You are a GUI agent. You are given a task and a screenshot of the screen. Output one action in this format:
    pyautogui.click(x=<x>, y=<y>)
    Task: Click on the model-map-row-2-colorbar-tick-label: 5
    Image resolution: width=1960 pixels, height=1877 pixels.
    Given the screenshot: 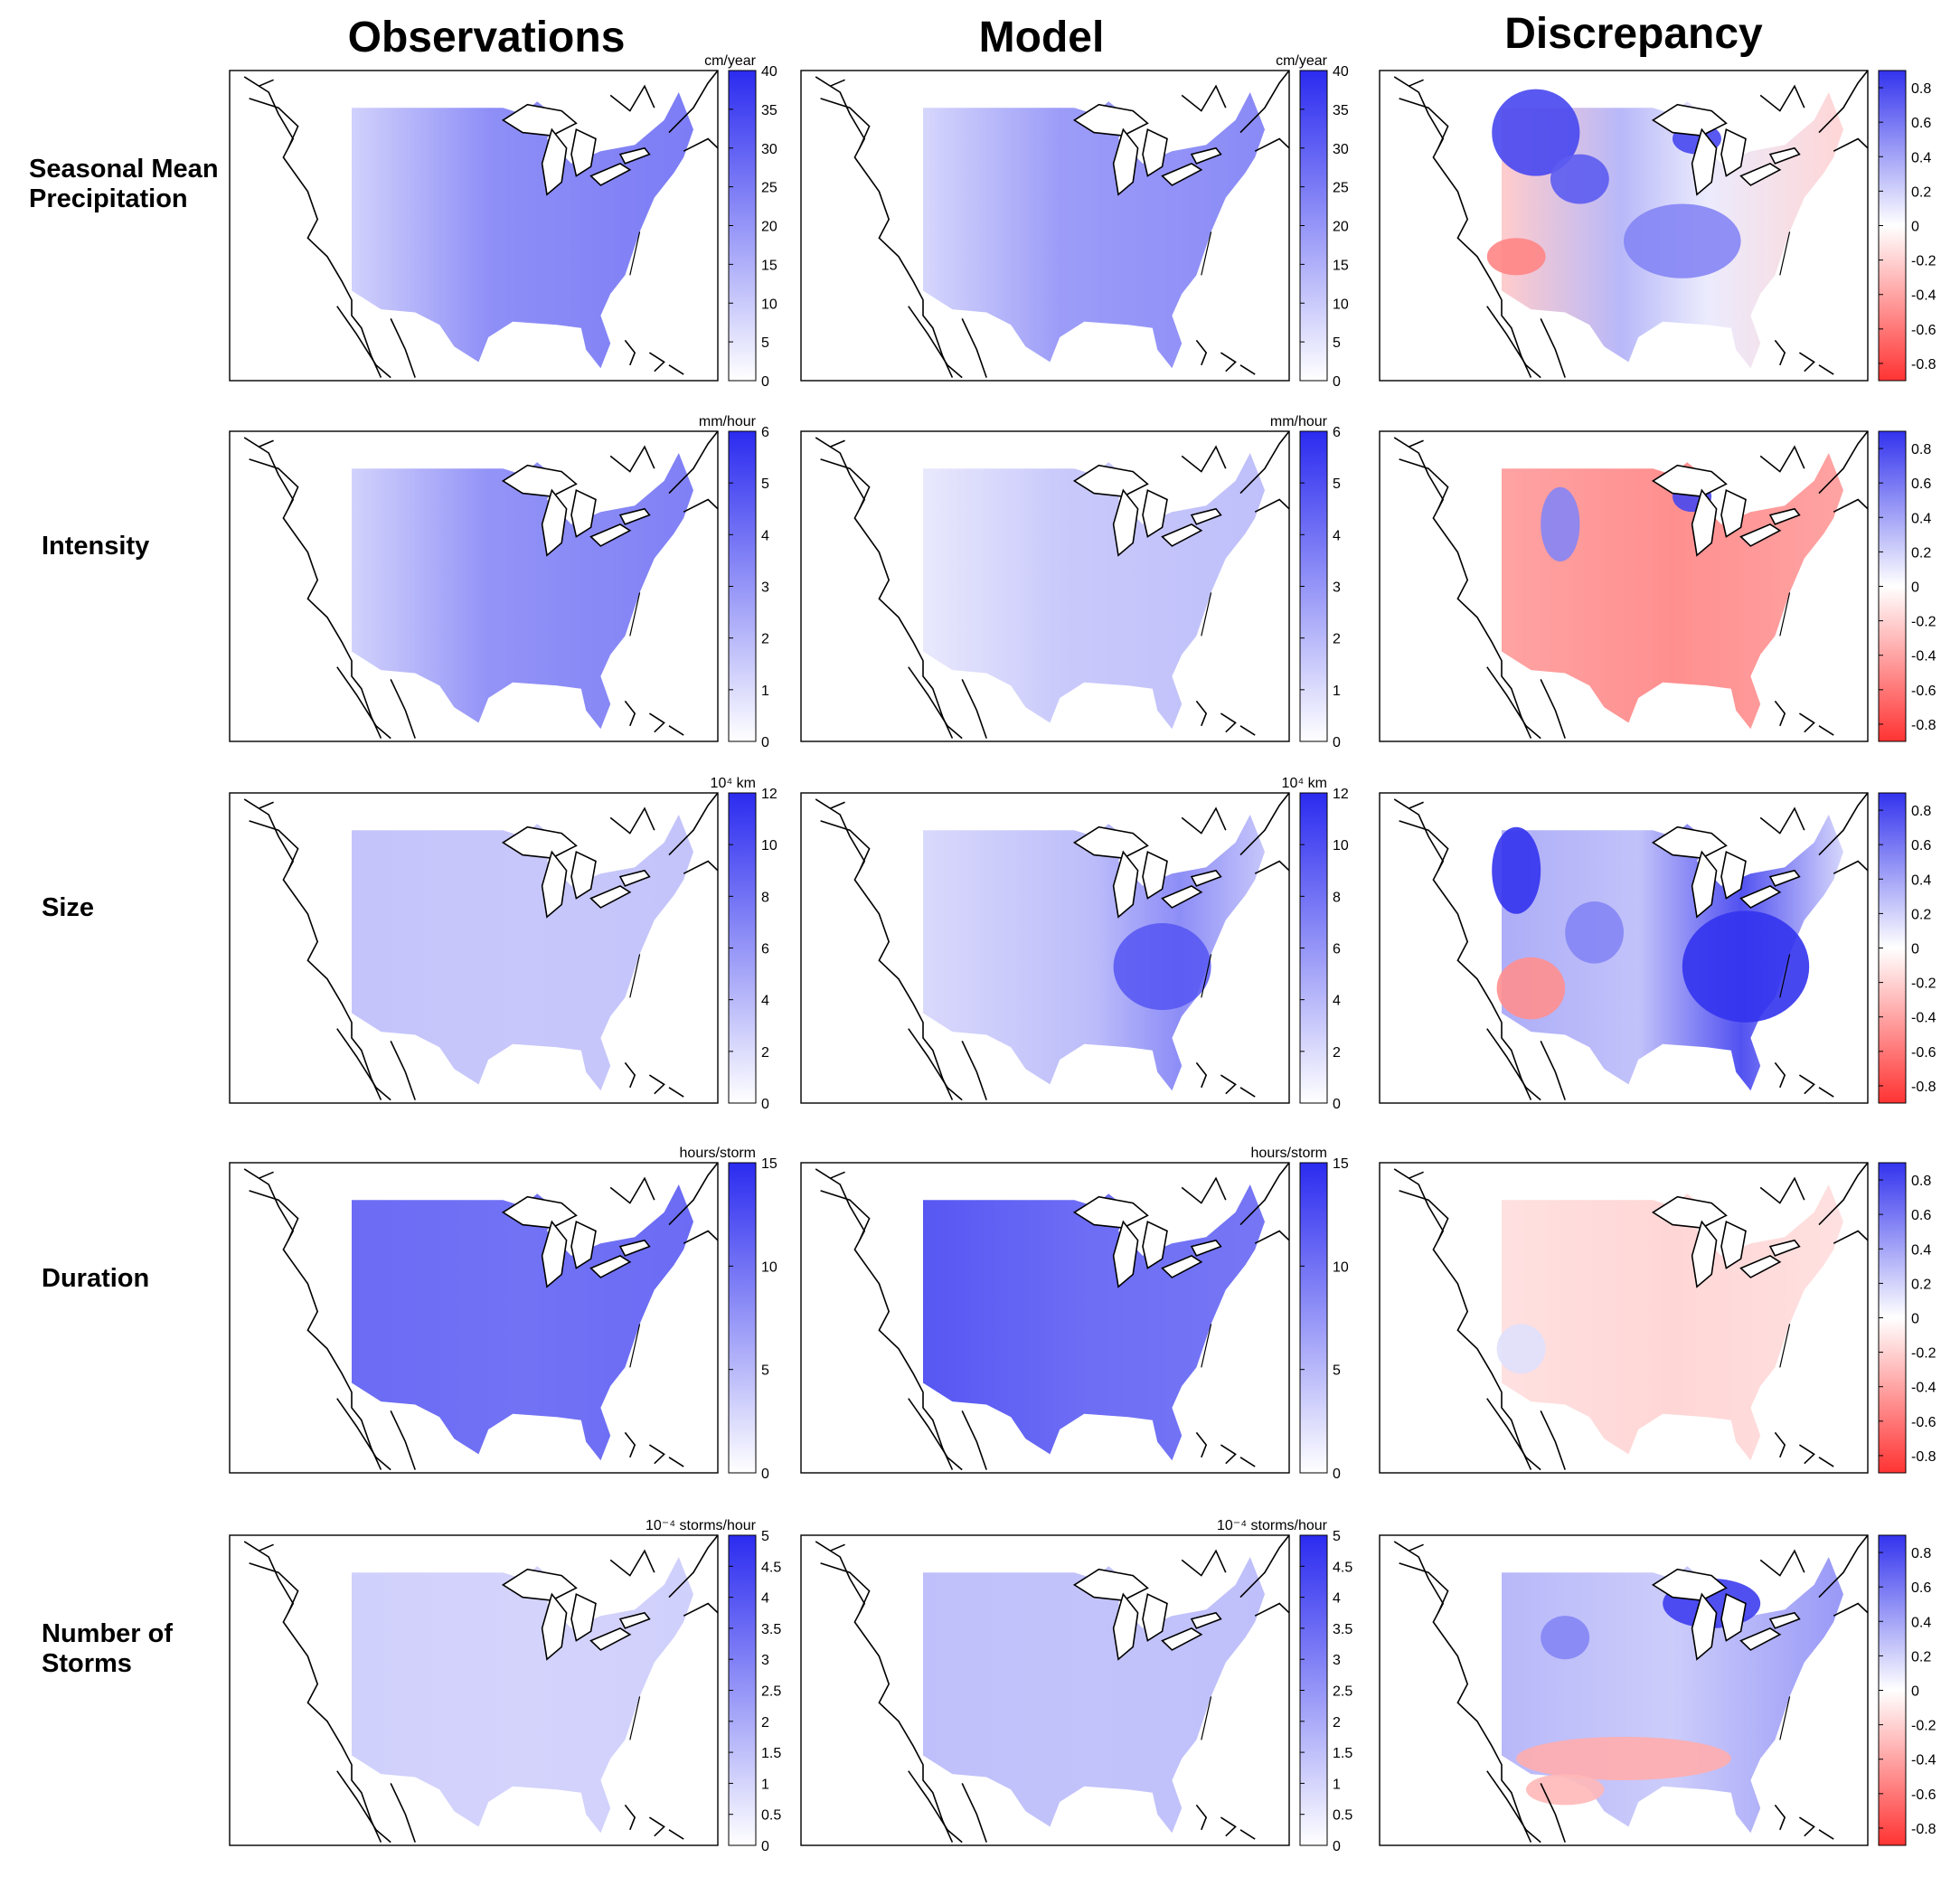 What is the action you would take?
    pyautogui.click(x=1337, y=484)
    